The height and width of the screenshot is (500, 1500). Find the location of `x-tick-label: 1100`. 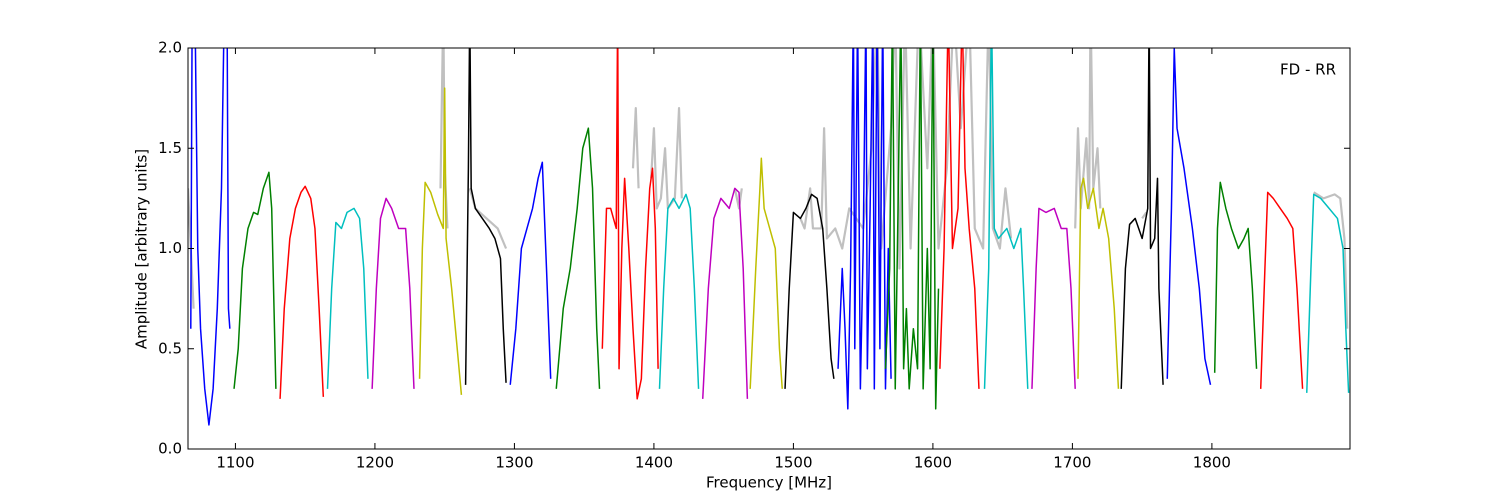

x-tick-label: 1100 is located at coordinates (235, 463).